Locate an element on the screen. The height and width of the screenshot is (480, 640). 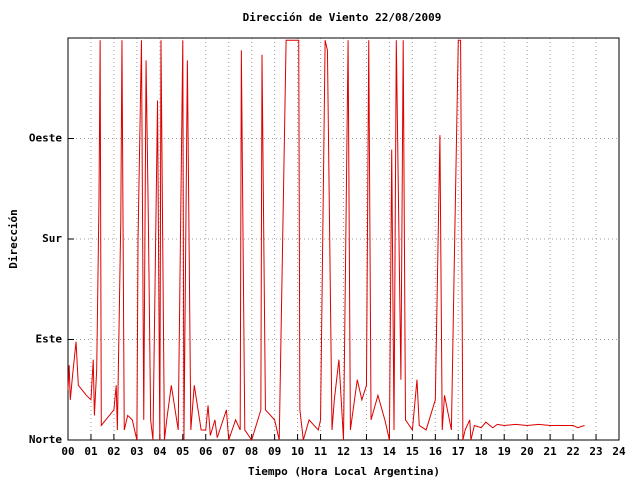
x-tick-label: 22 is located at coordinates (572, 451).